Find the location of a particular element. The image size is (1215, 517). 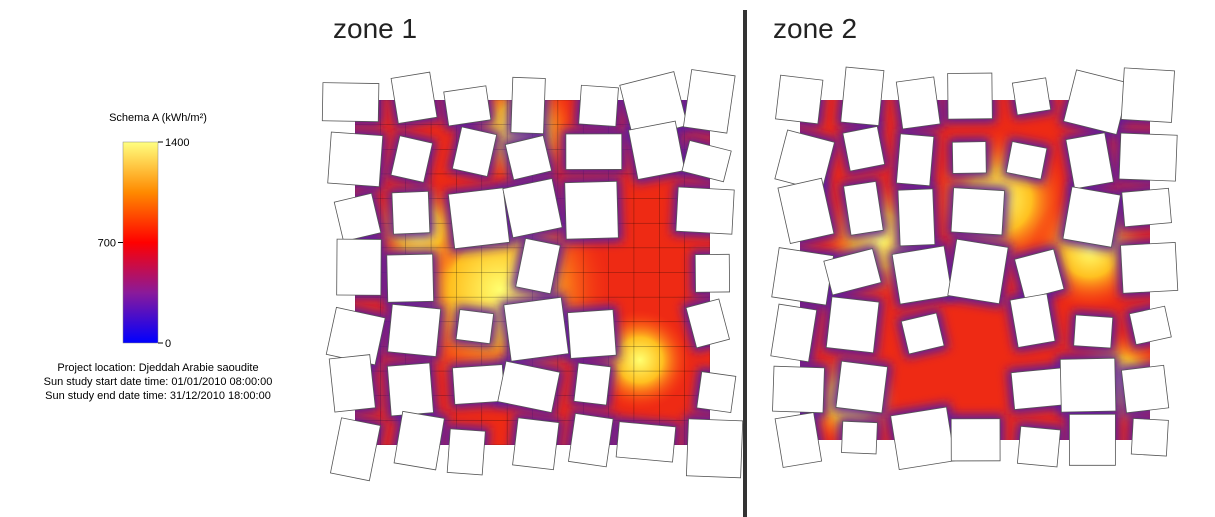

legend-title: Schema A (kWh/m²) is located at coordinates (158, 118).